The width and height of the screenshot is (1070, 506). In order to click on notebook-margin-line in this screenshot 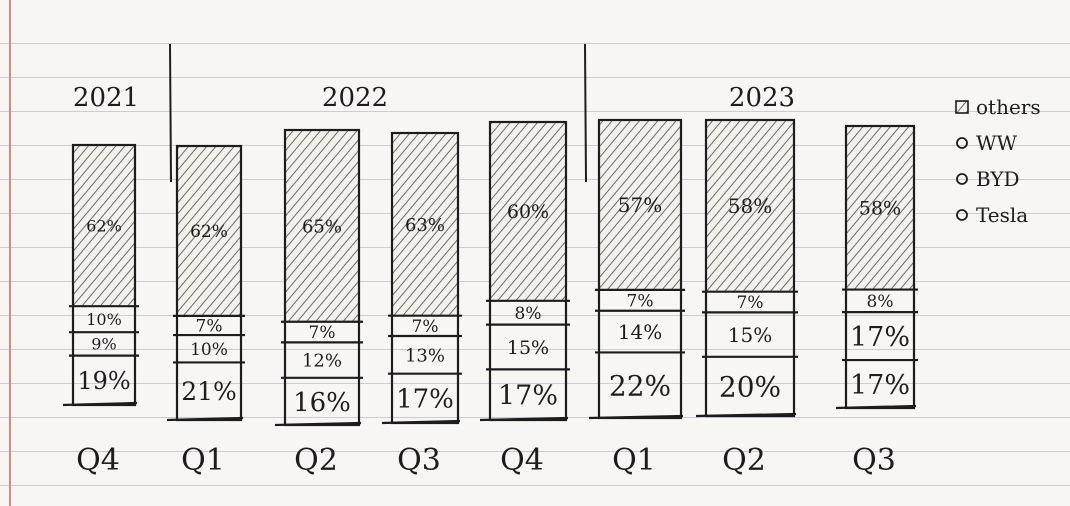, I will do `click(10, 253)`.